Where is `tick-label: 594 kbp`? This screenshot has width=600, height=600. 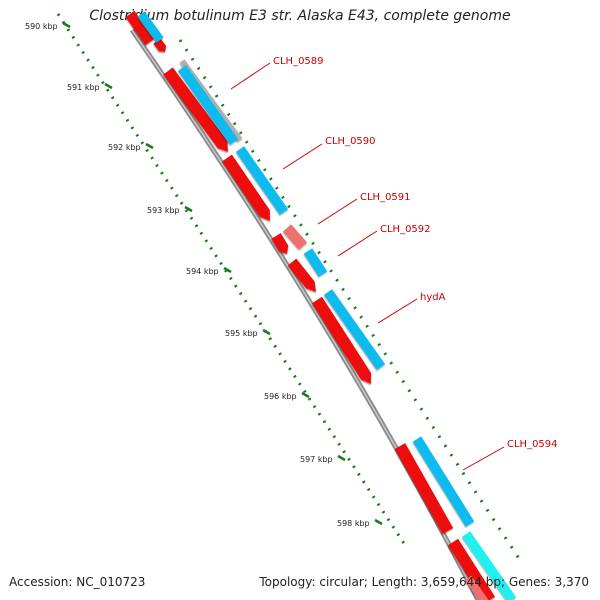
tick-label: 594 kbp is located at coordinates (202, 271).